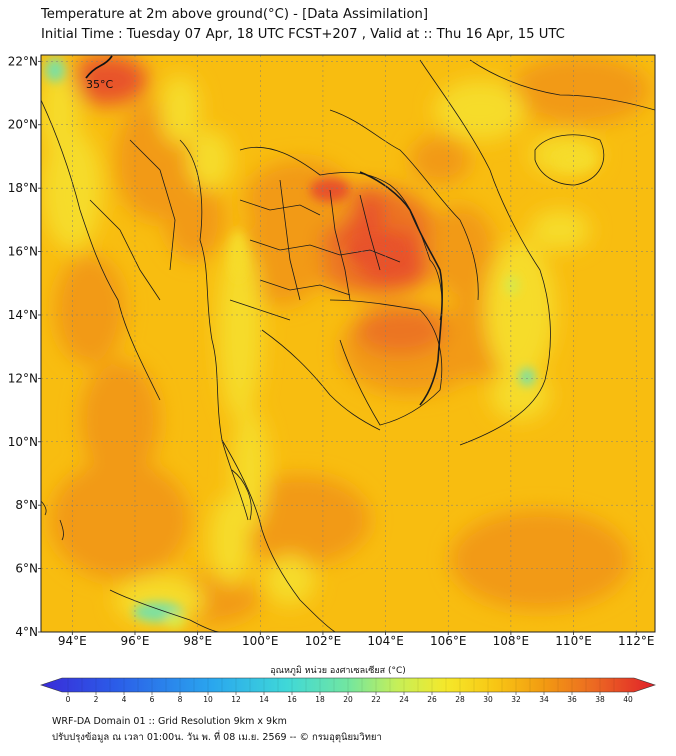 The image size is (676, 756). What do you see at coordinates (23, 188) in the screenshot?
I see `latitude-label: 18°N` at bounding box center [23, 188].